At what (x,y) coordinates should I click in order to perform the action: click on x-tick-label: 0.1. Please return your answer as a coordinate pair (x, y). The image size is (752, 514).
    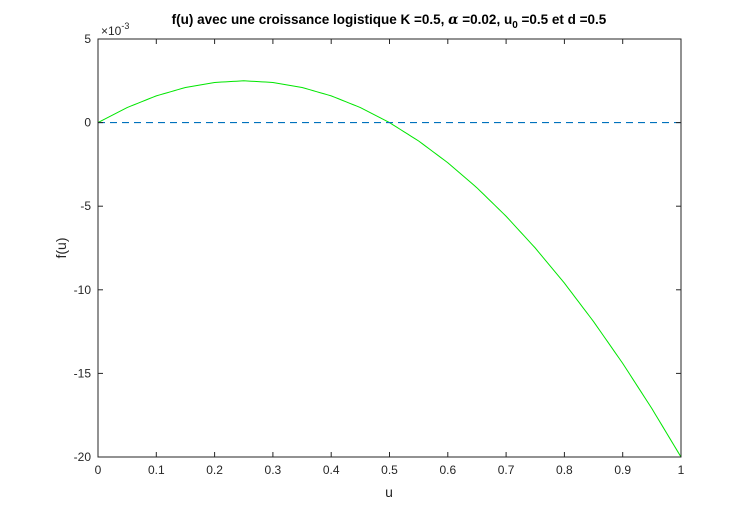
    Looking at the image, I should click on (156, 470).